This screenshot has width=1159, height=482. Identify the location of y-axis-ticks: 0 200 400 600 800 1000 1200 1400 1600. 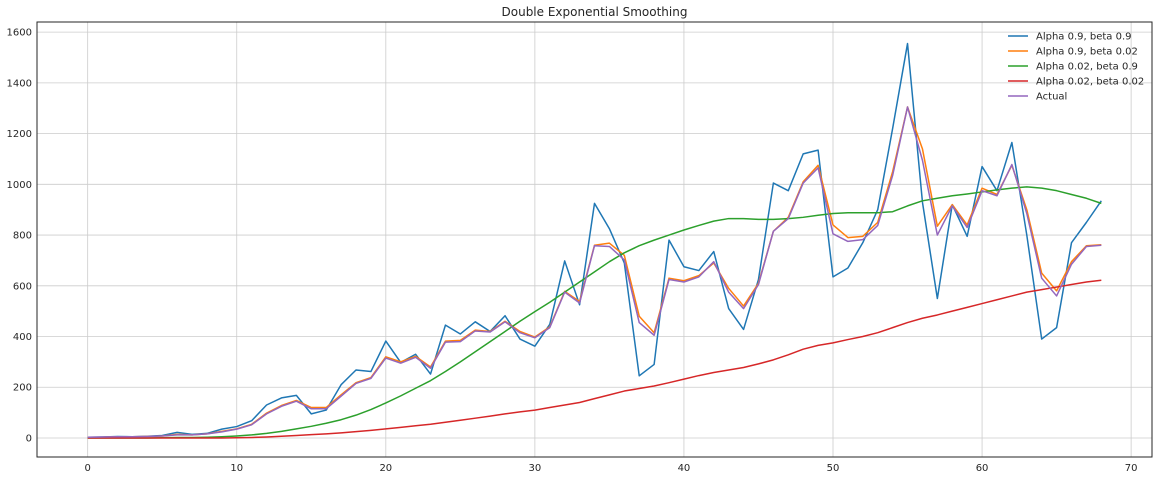
(19, 236).